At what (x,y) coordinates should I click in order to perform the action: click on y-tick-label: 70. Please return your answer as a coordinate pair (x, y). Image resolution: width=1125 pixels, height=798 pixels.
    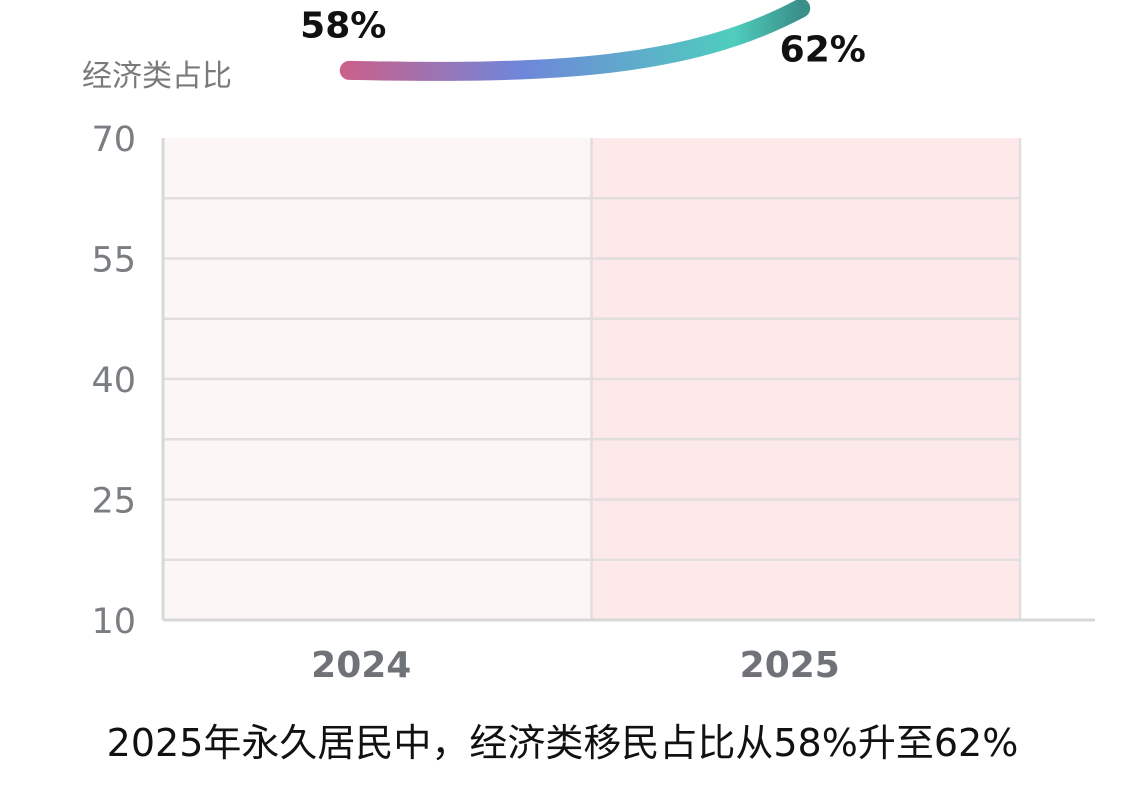
    Looking at the image, I should click on (113, 140).